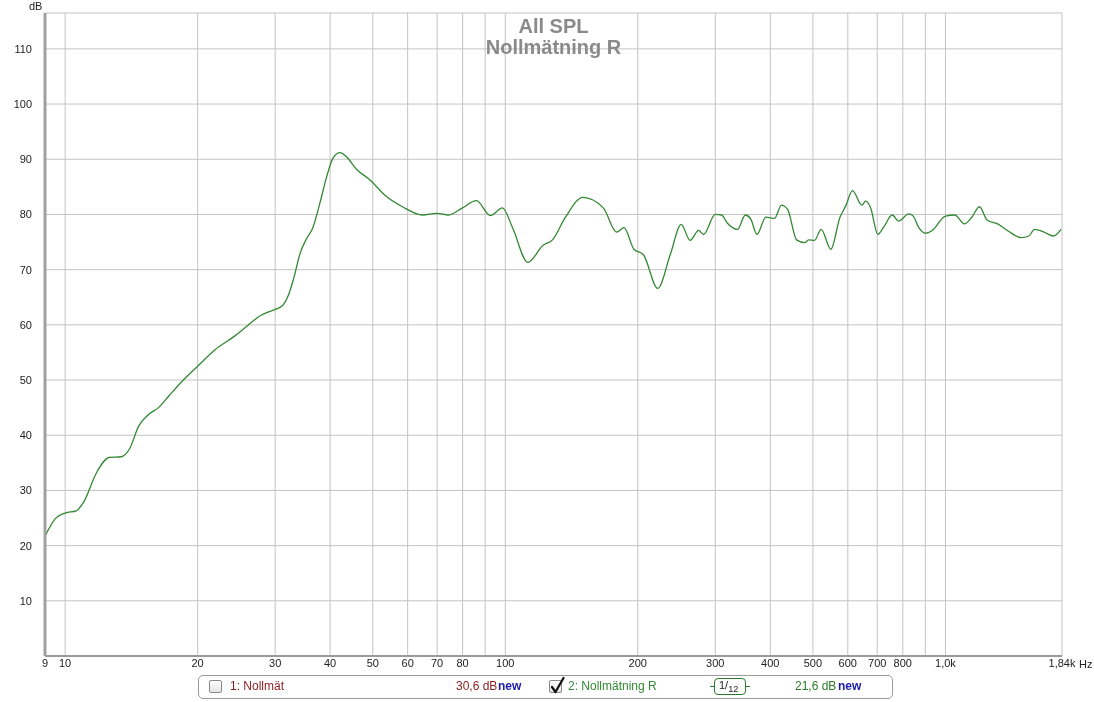  What do you see at coordinates (816, 686) in the screenshot?
I see `text: 21,6 dB` at bounding box center [816, 686].